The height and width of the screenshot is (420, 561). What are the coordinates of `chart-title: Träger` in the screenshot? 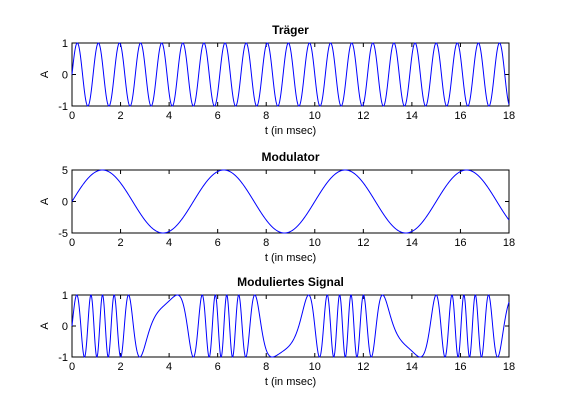 It's located at (290, 30).